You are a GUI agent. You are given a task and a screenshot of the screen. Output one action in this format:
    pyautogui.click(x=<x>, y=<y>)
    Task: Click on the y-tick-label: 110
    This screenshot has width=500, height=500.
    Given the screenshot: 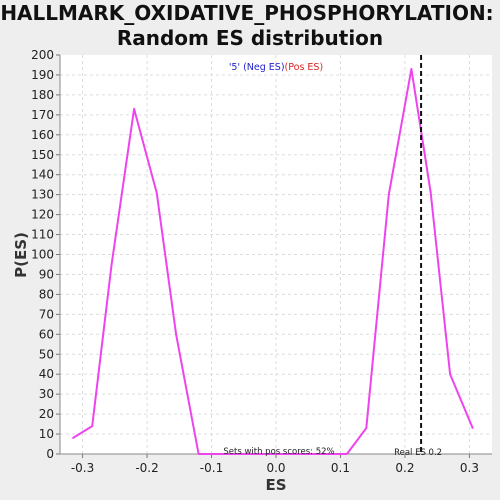 What is the action you would take?
    pyautogui.click(x=42, y=235)
    